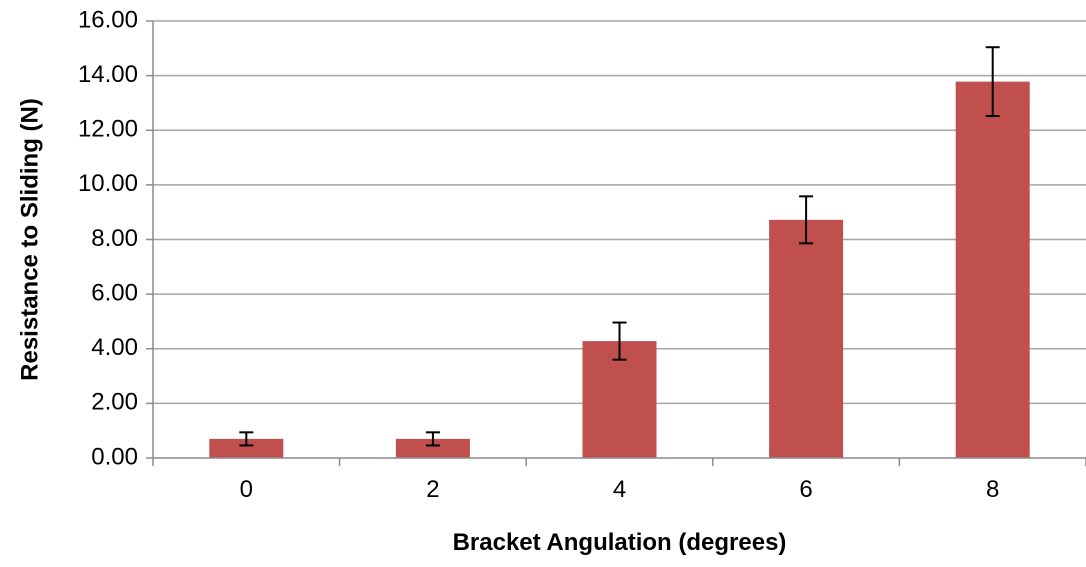 This screenshot has width=1086, height=567. I want to click on y-axis-title: Resistance to Sliding (N), so click(29, 239).